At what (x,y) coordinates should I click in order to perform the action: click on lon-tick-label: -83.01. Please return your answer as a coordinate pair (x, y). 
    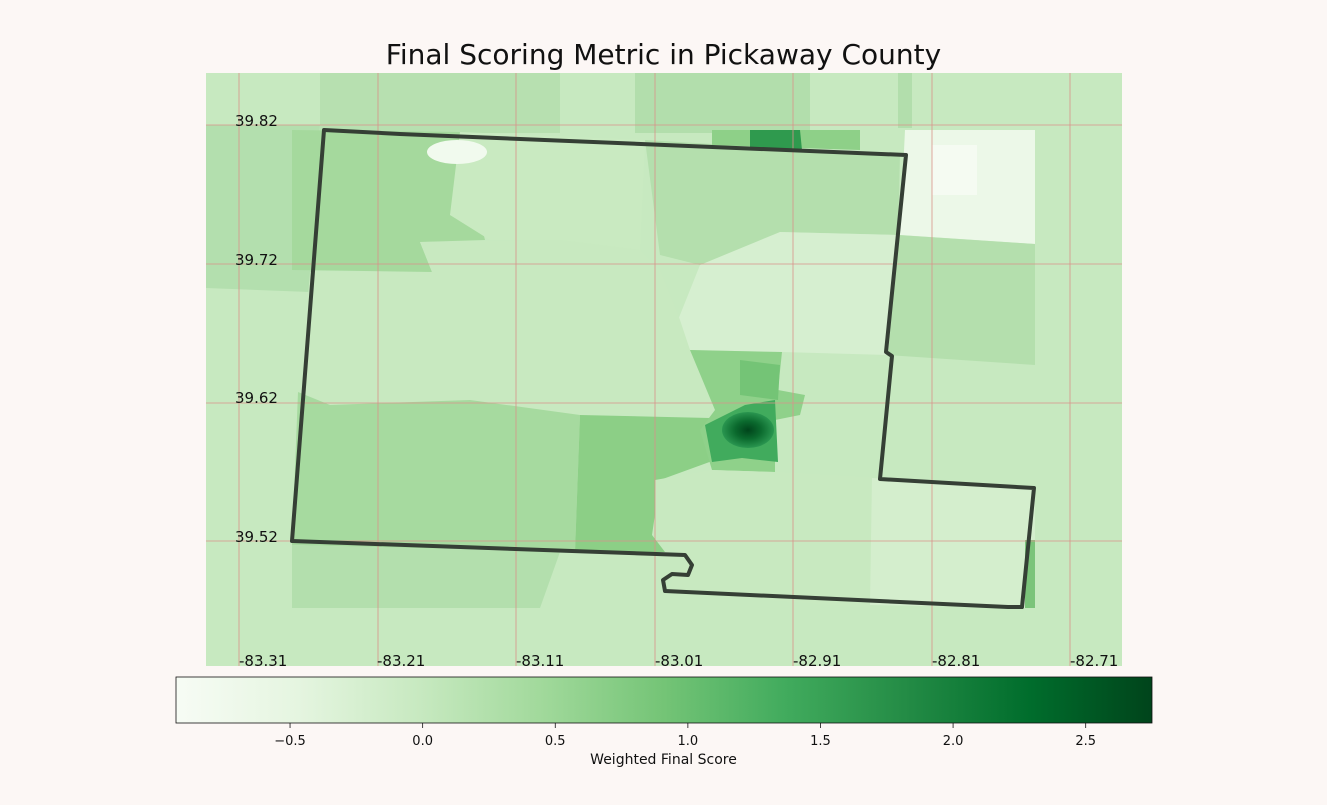
    Looking at the image, I should click on (679, 661).